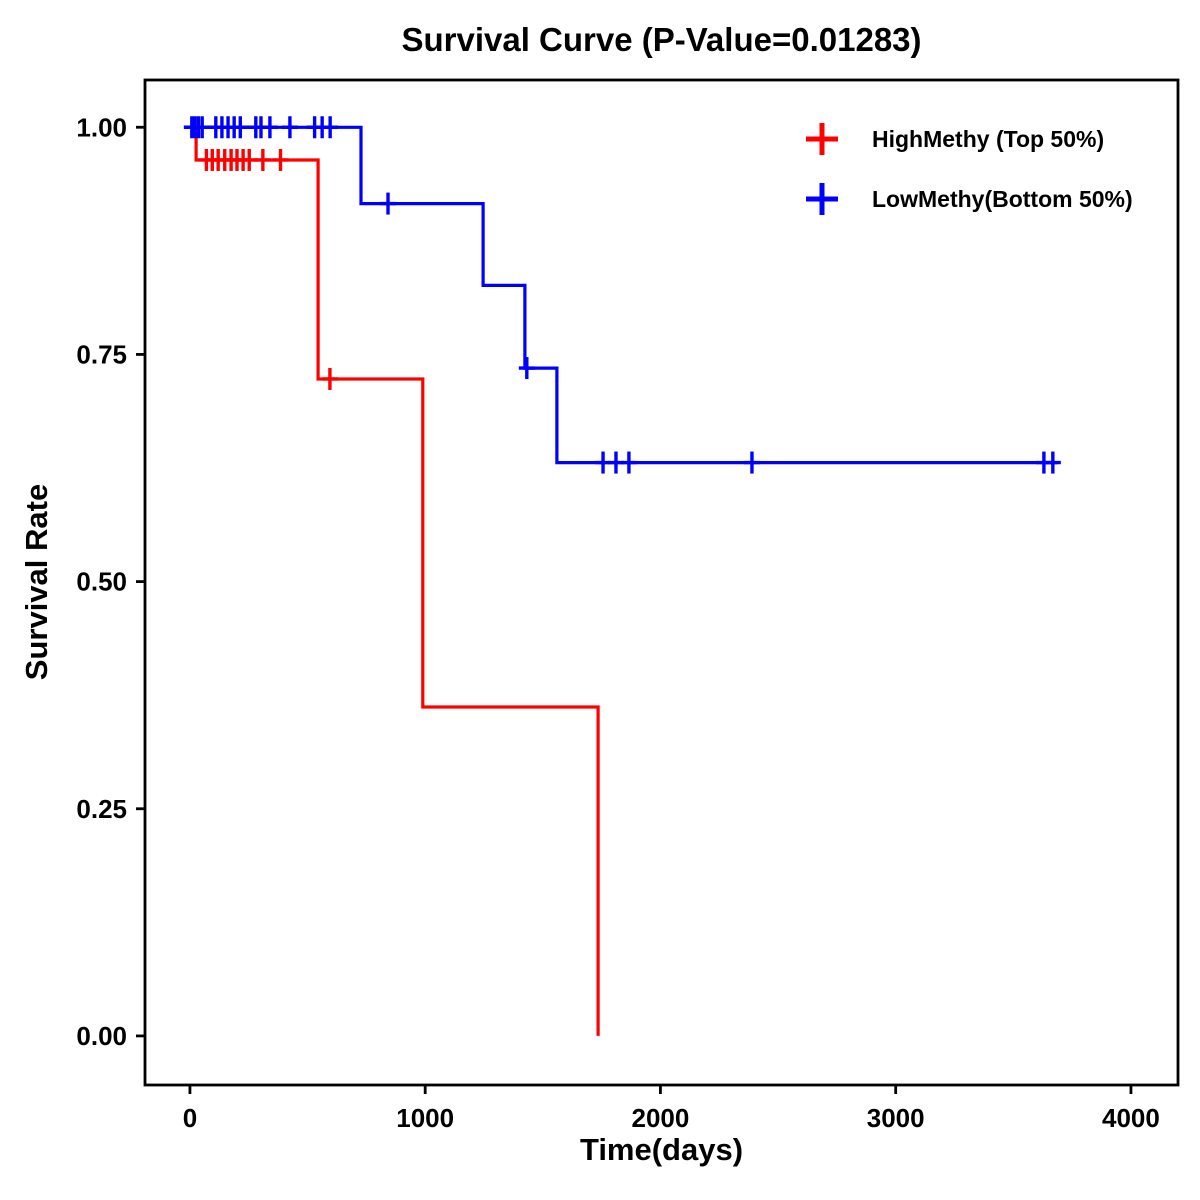 The height and width of the screenshot is (1200, 1200). What do you see at coordinates (101, 582) in the screenshot?
I see `y-tick-label: 0.50` at bounding box center [101, 582].